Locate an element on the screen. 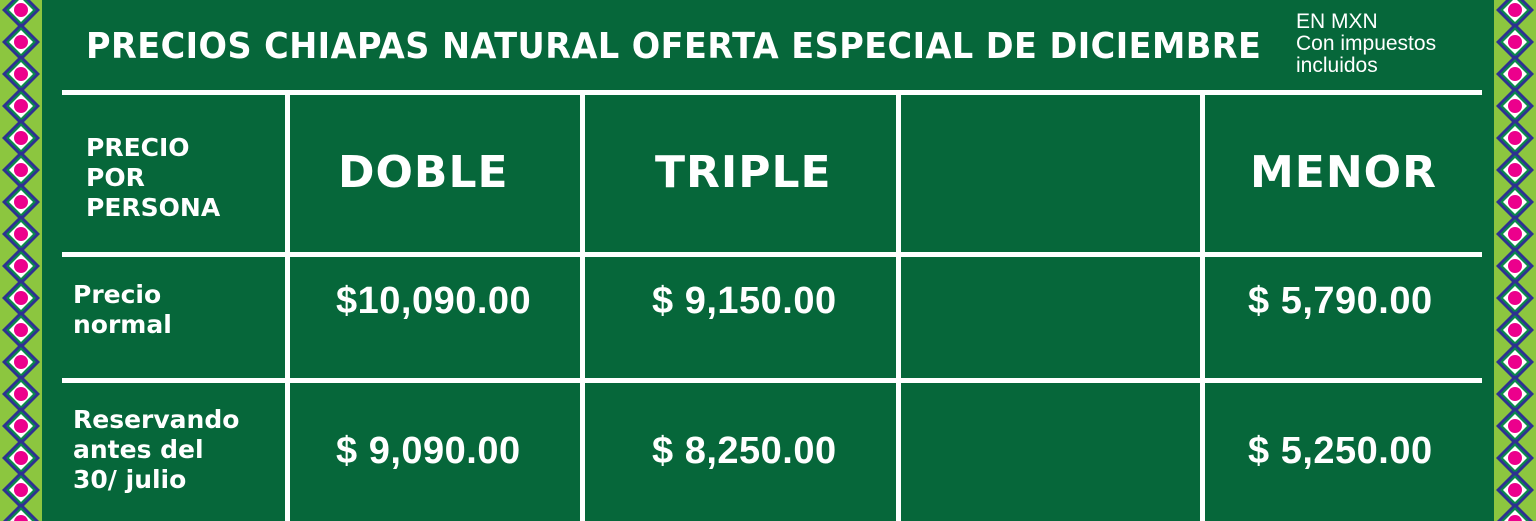 The width and height of the screenshot is (1536, 521). label-line: normal is located at coordinates (122, 324).